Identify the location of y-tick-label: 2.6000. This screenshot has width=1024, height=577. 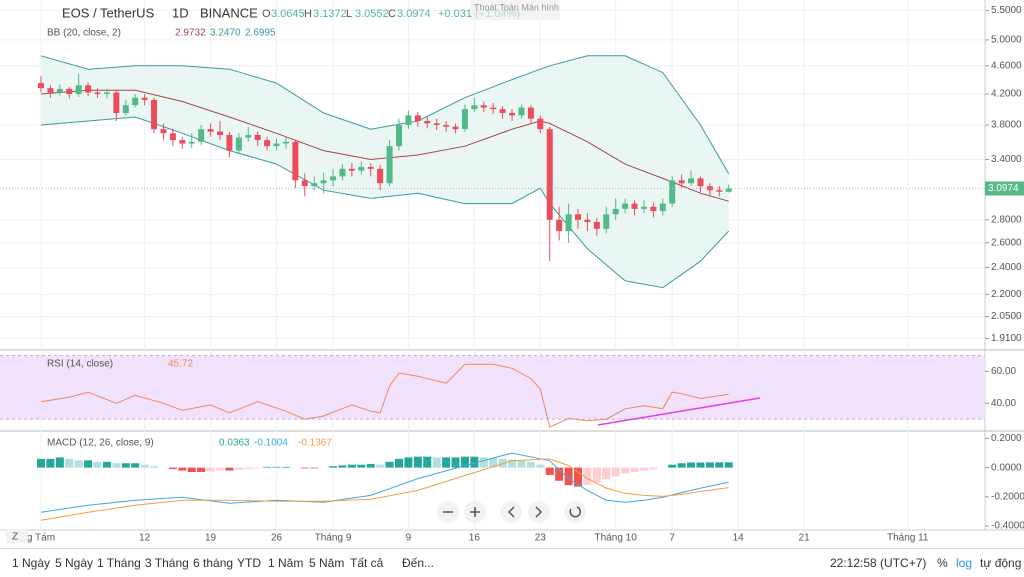
(1006, 242).